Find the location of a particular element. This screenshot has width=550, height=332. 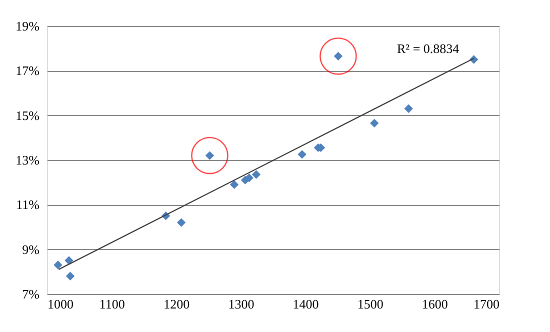

x-tick-label: 1600 is located at coordinates (435, 304).